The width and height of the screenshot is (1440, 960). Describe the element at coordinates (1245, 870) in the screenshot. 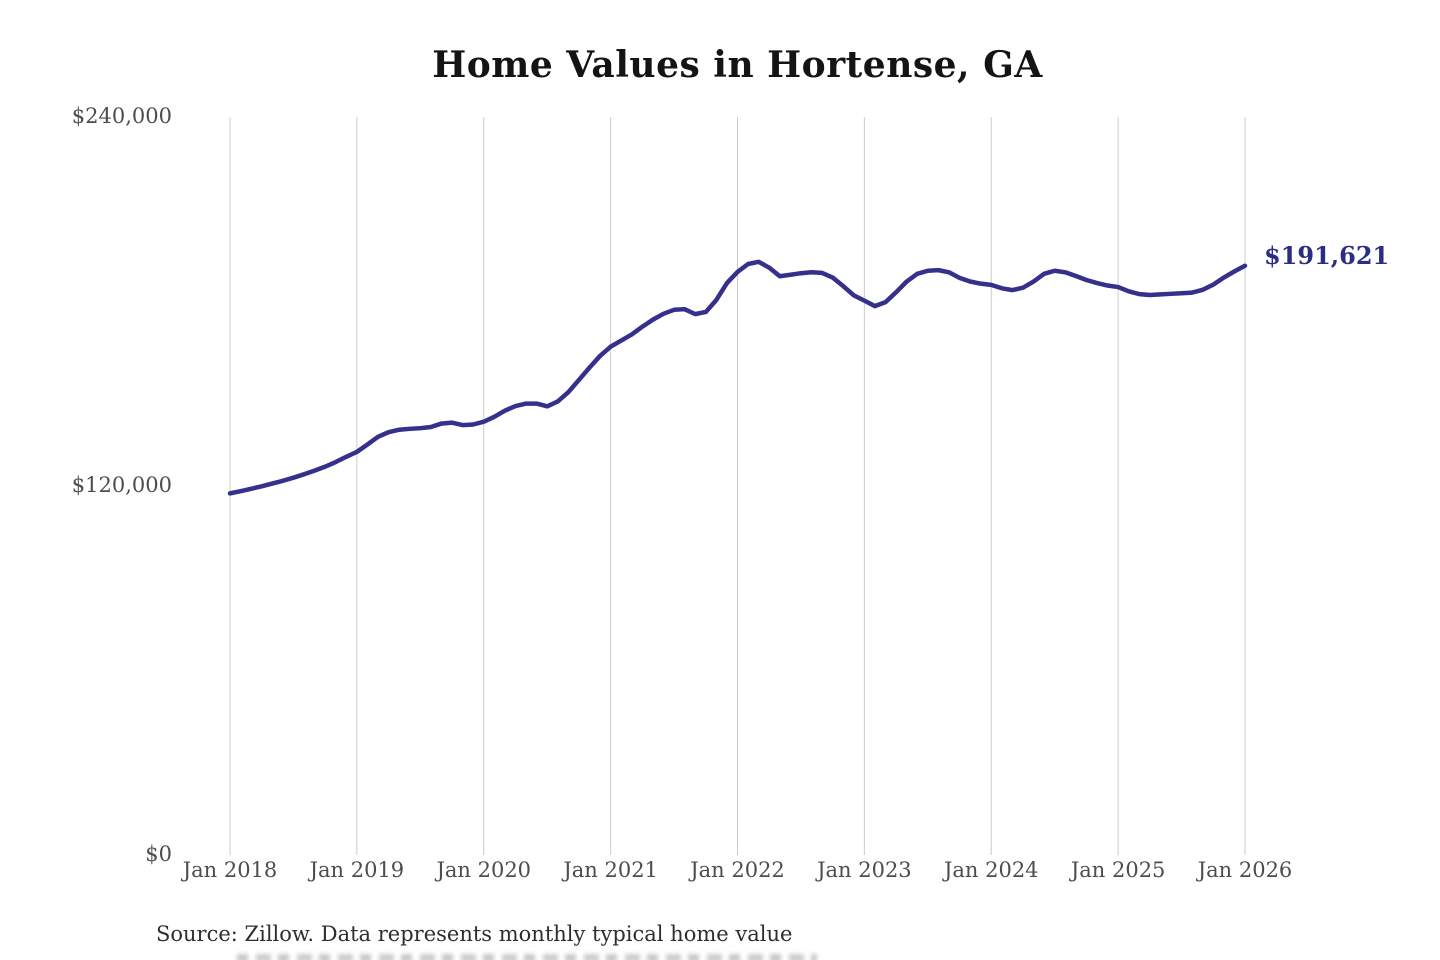

I see `x-tick-label: Jan 2026` at that location.